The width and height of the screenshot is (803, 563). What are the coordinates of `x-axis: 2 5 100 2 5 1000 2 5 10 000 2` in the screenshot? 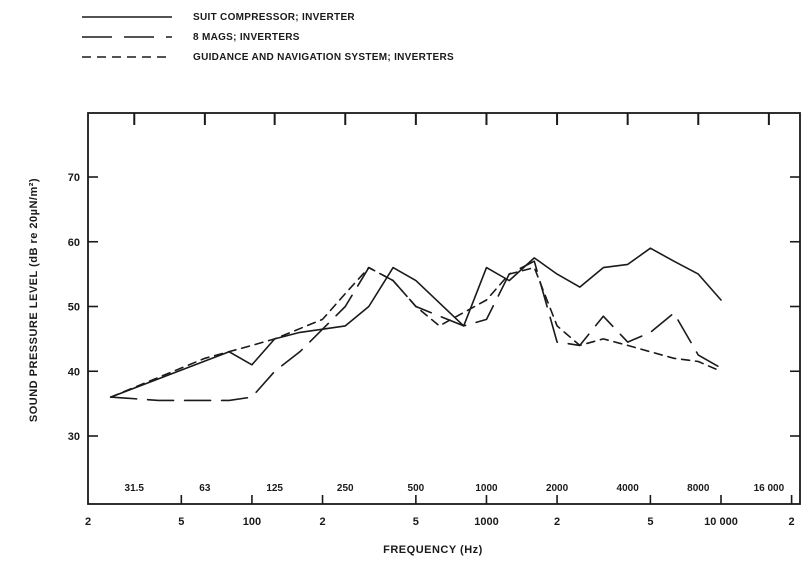 It's located at (440, 511).